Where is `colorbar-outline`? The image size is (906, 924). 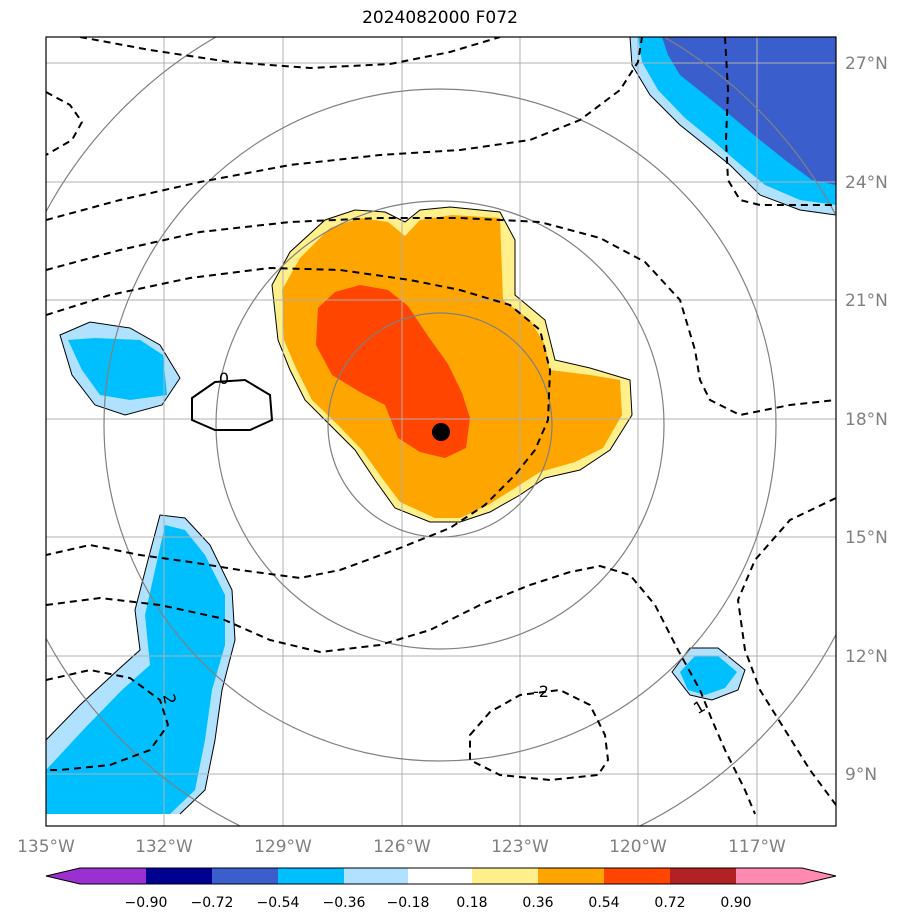
colorbar-outline is located at coordinates (441, 876).